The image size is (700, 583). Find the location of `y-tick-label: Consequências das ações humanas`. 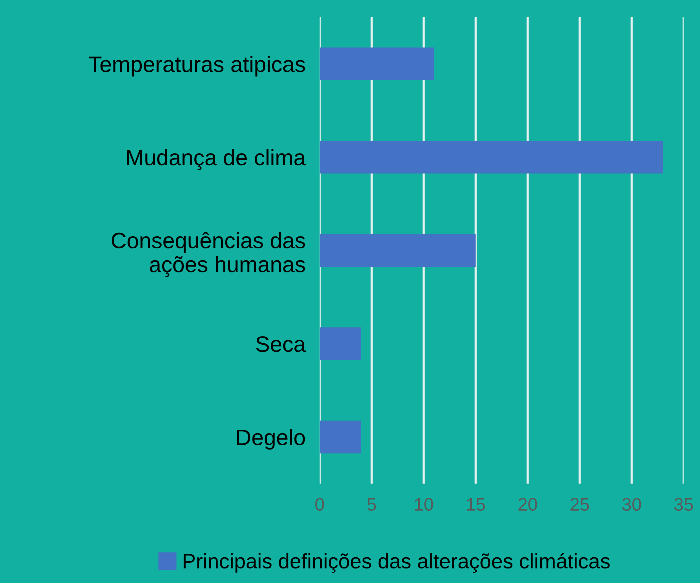

y-tick-label: Consequências das ações humanas is located at coordinates (209, 255).